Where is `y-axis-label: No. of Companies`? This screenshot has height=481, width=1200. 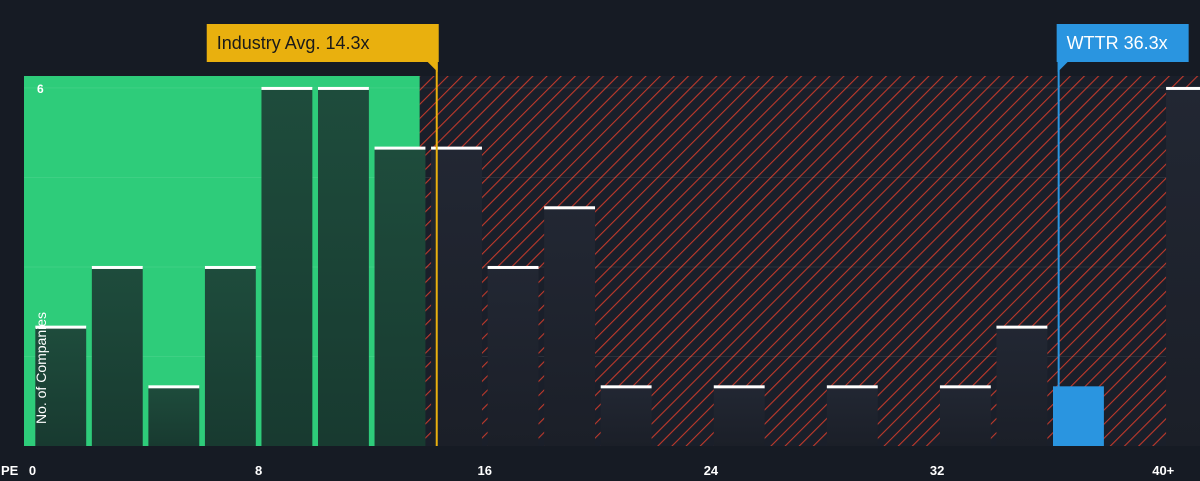
y-axis-label: No. of Companies is located at coordinates (41, 368).